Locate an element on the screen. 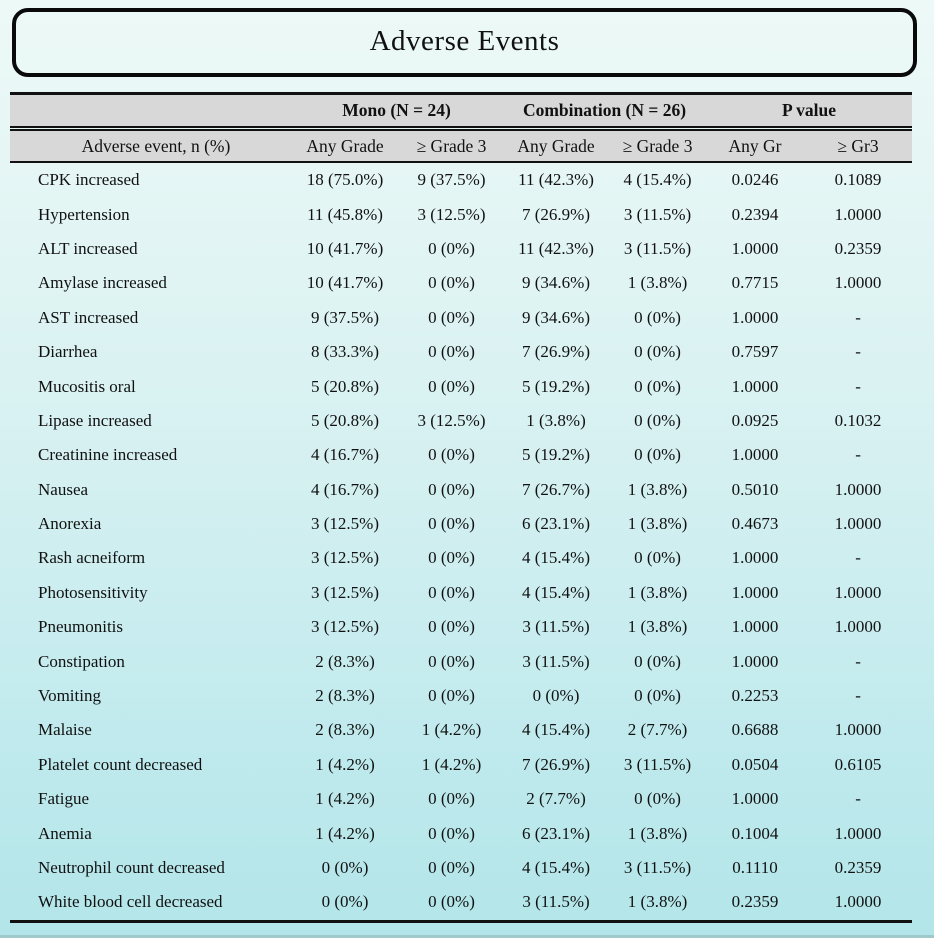 The height and width of the screenshot is (938, 934). adverse-event-name: Malaise is located at coordinates (65, 730).